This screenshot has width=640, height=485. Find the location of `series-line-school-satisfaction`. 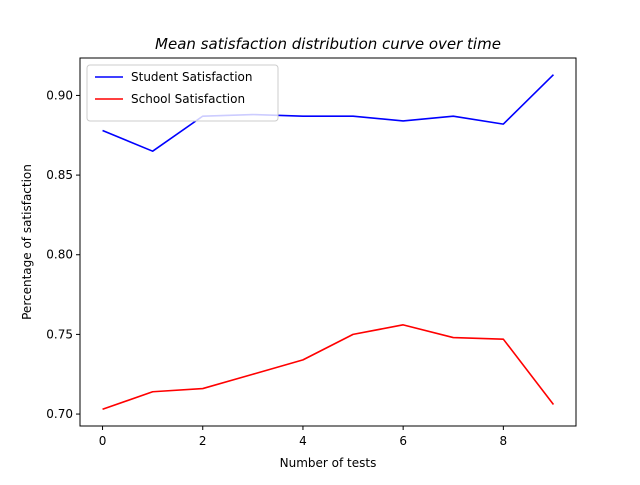

series-line-school-satisfaction is located at coordinates (328, 367).